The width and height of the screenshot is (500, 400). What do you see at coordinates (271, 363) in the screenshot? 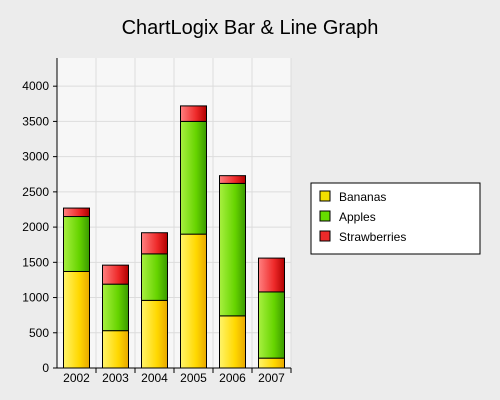
I see `bar-bananas-2007` at bounding box center [271, 363].